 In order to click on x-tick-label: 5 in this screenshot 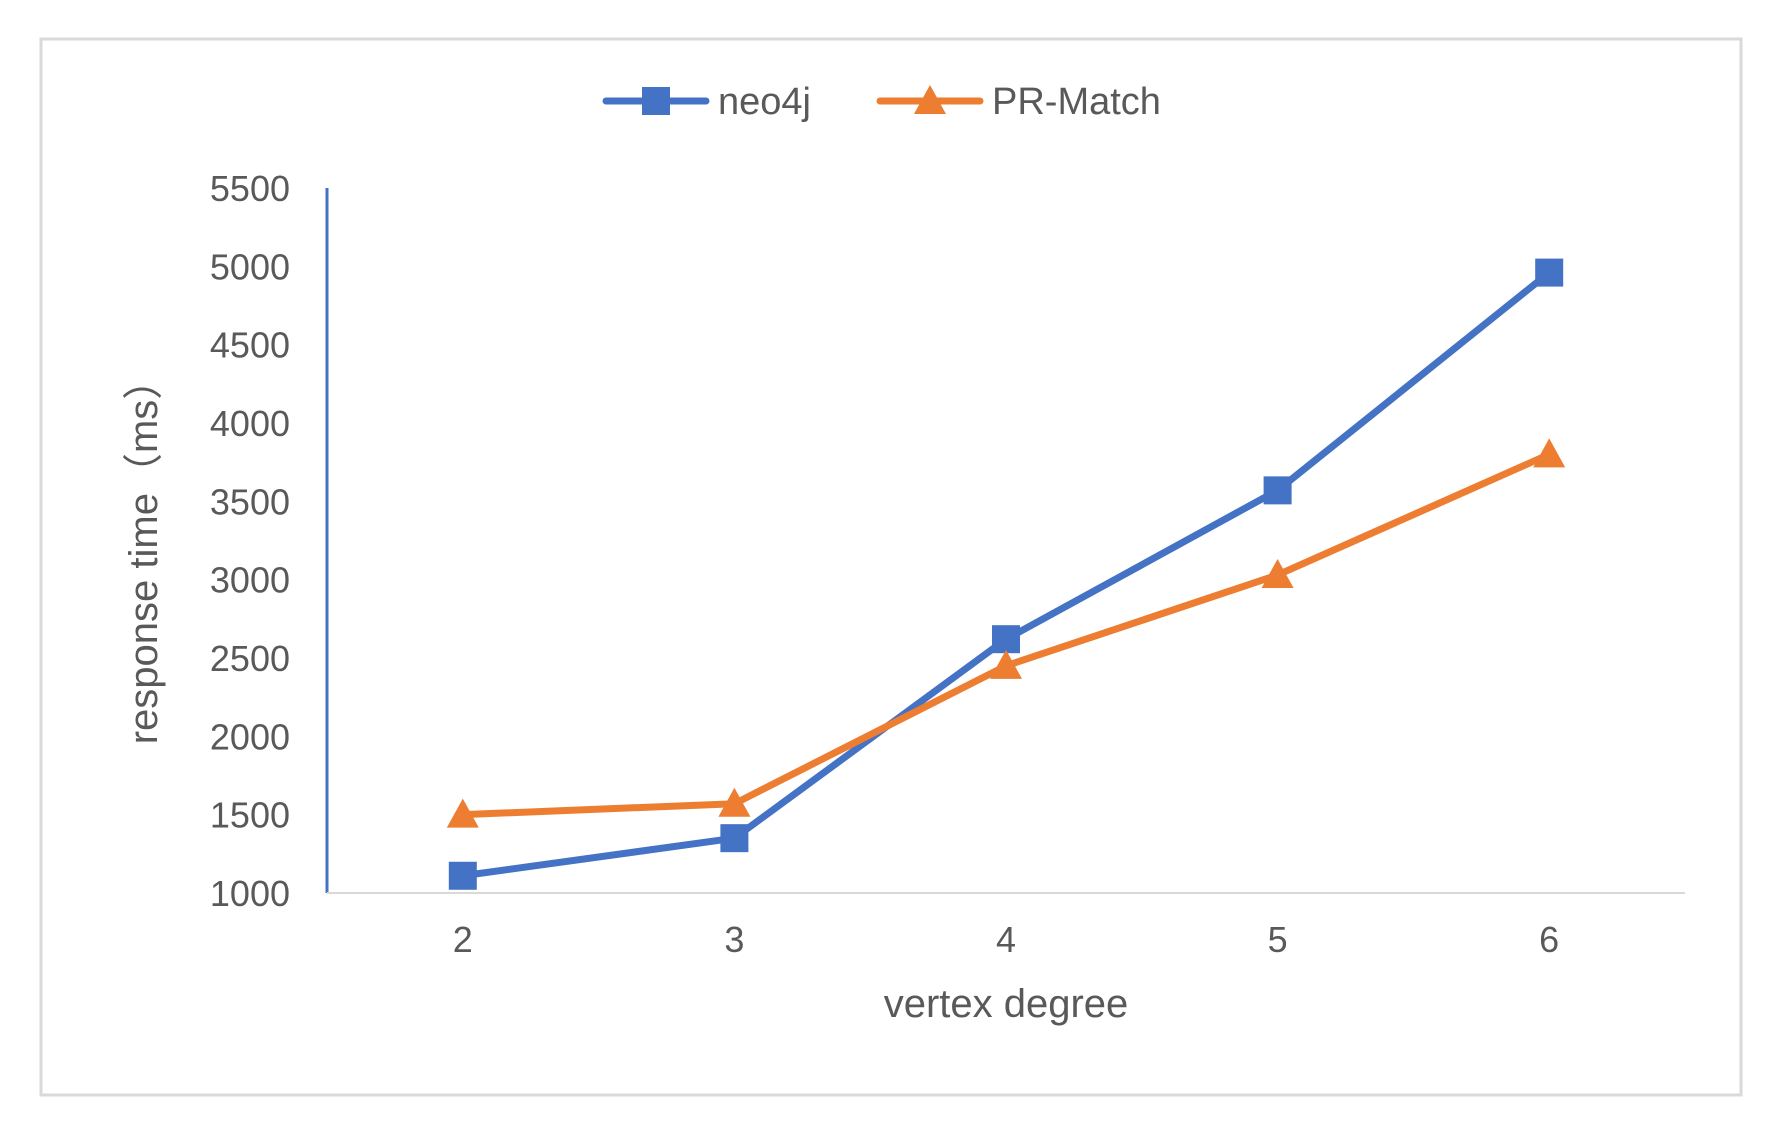, I will do `click(1278, 939)`.